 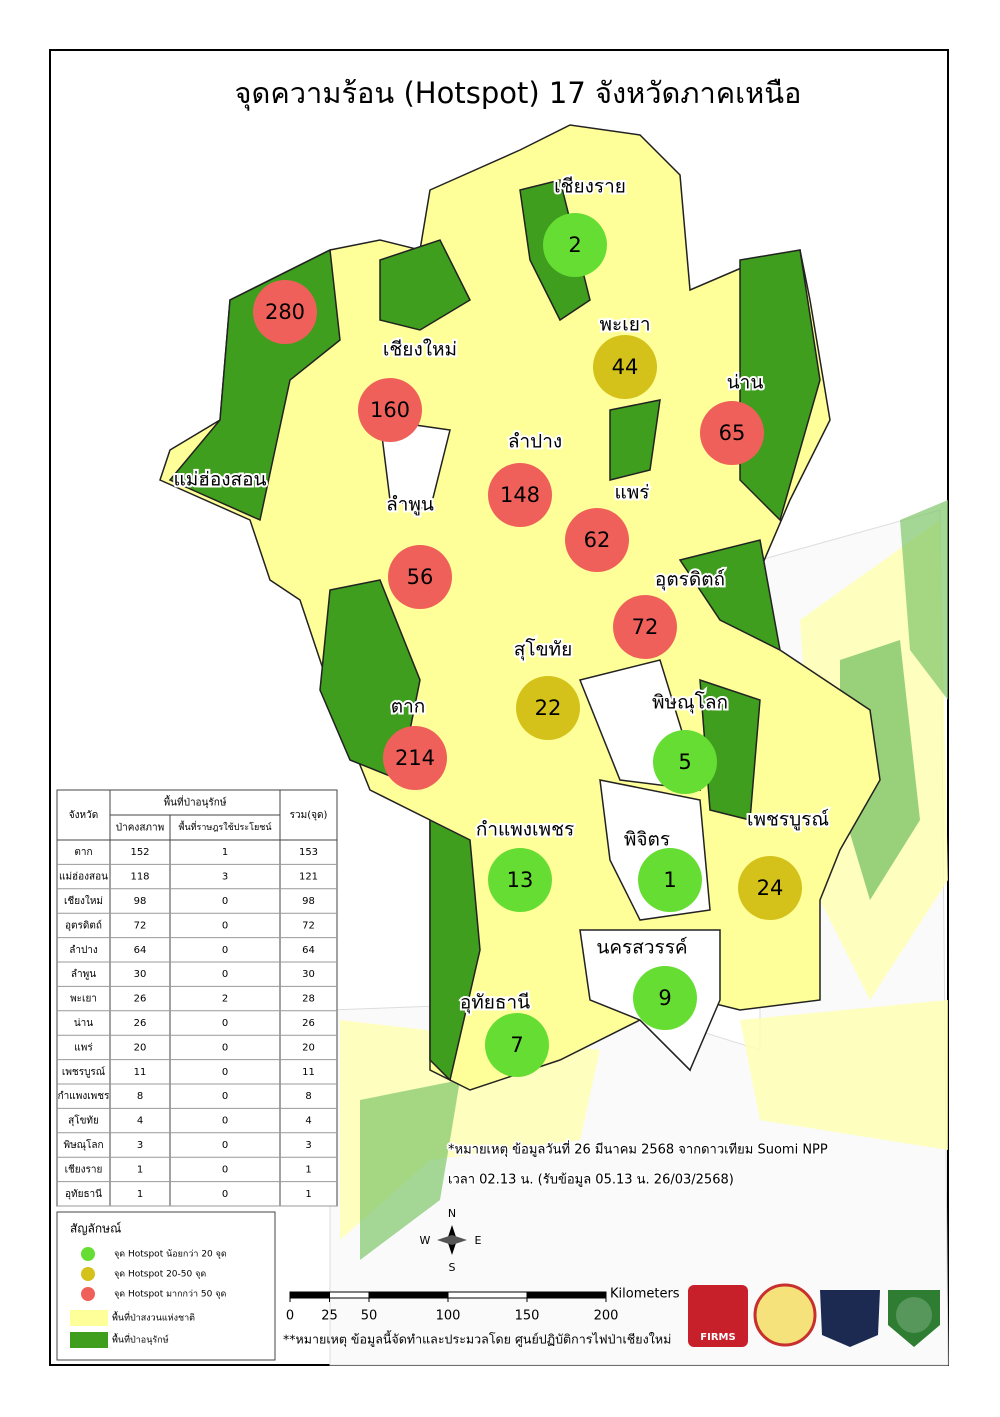 I want to click on table-cell: เชียงใหม่, so click(x=83, y=901).